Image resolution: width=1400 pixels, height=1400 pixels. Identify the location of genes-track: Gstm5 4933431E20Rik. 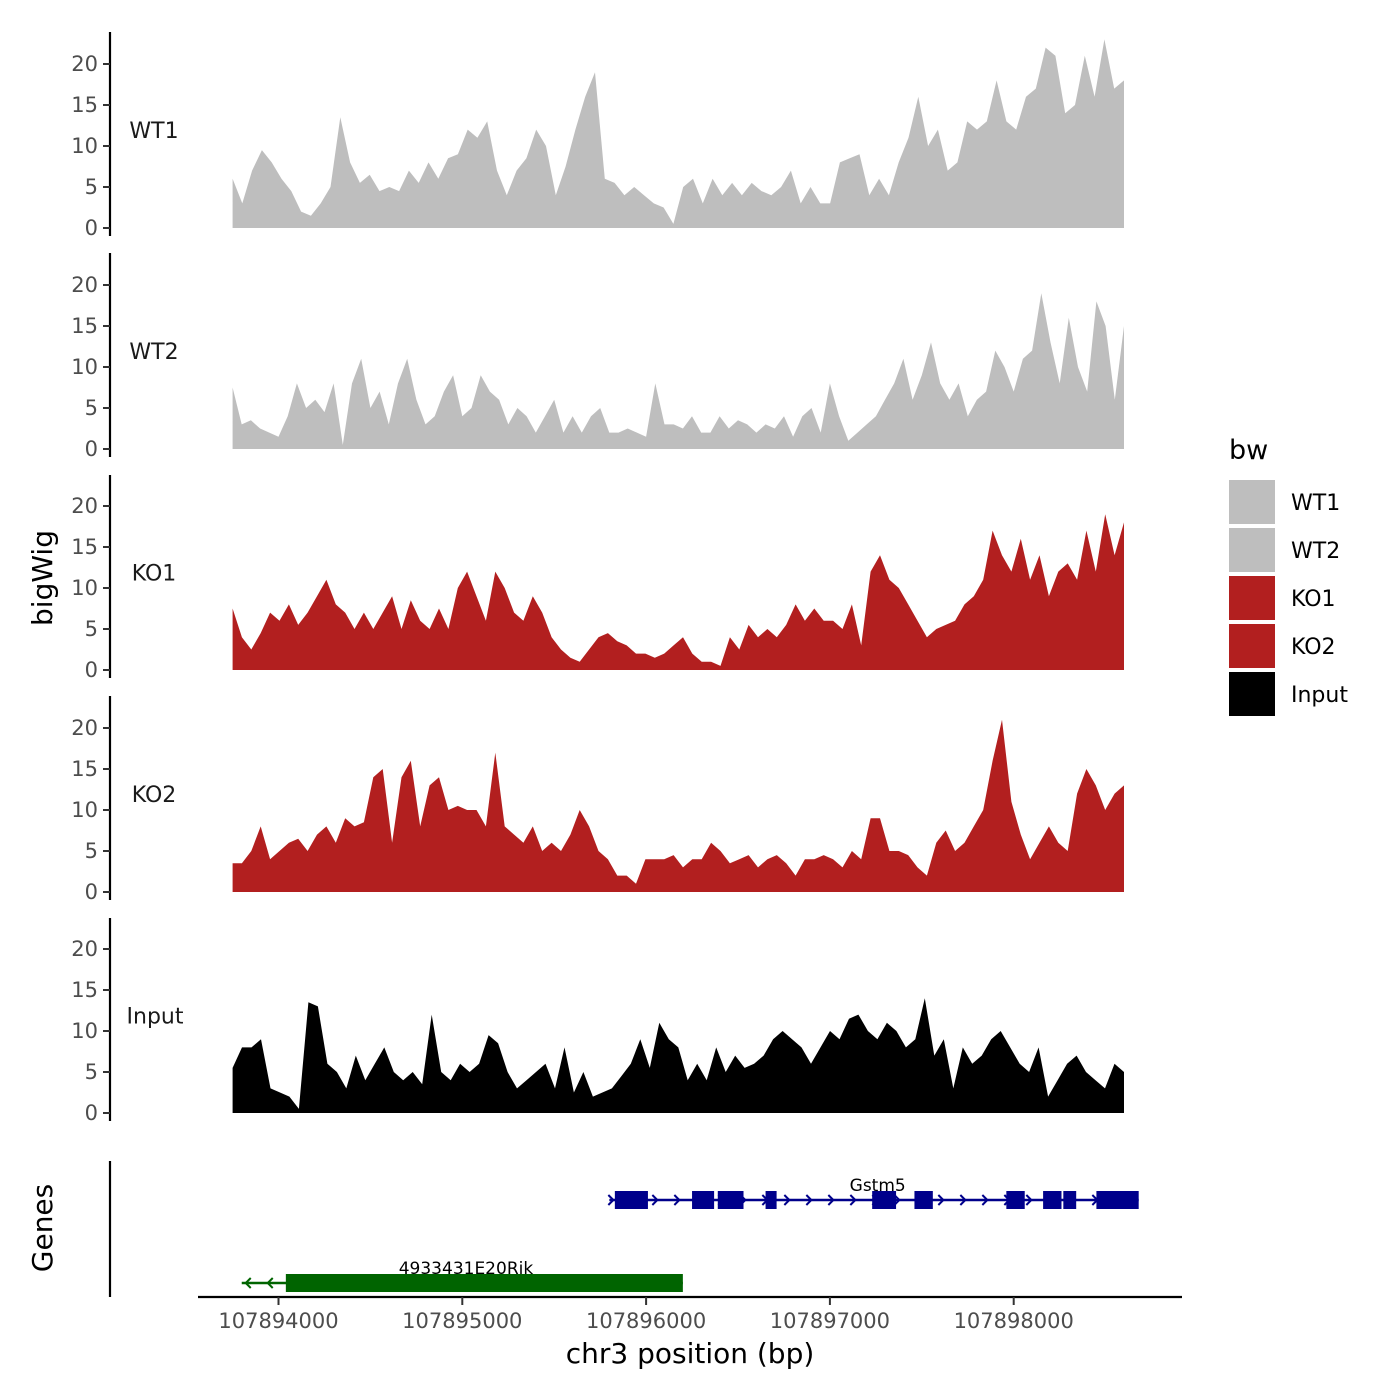
(623, 1229).